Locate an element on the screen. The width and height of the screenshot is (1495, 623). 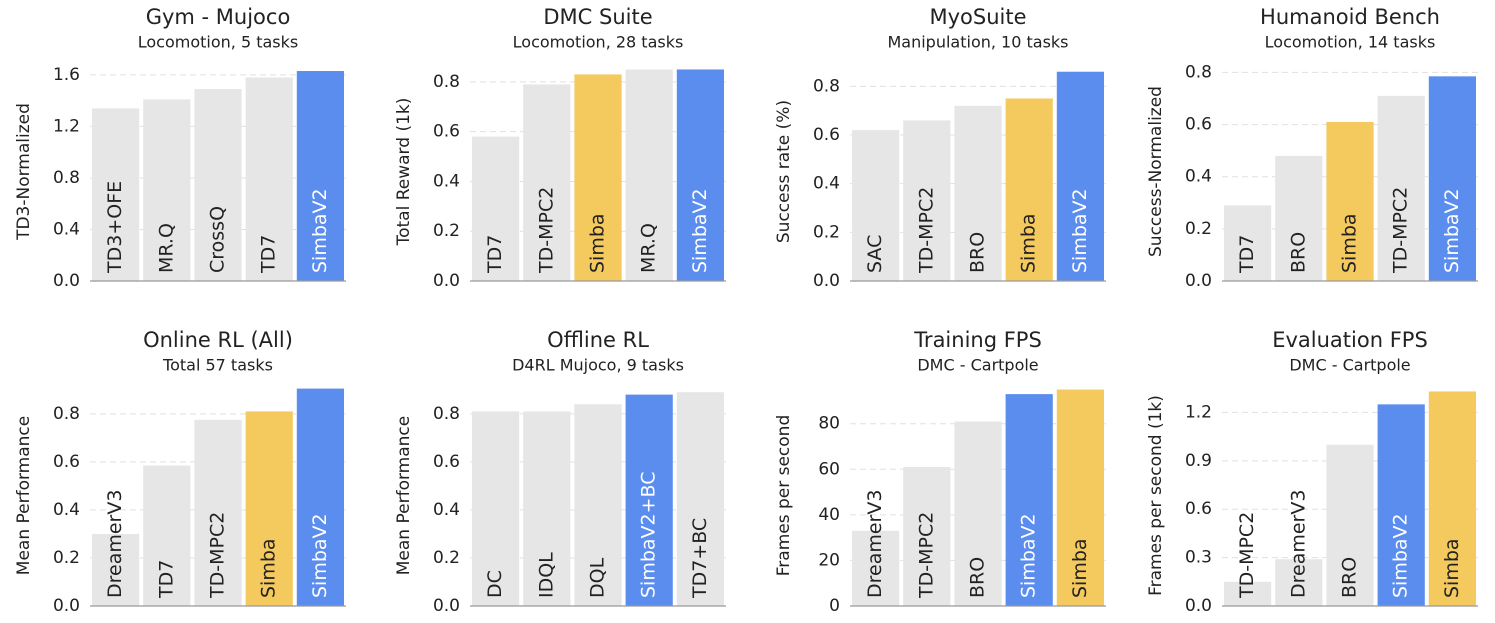
y-tick-label: 0 is located at coordinates (834, 606).